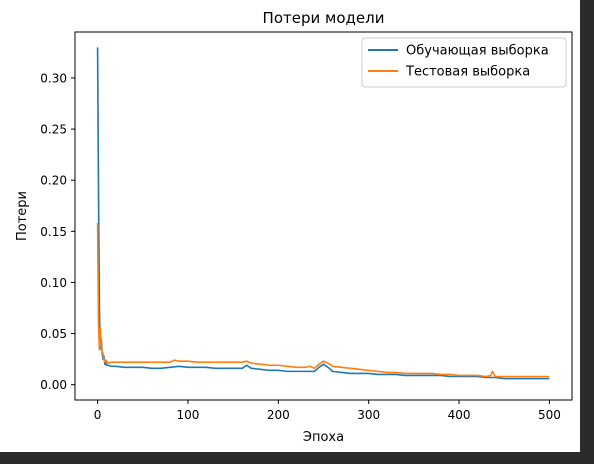 This screenshot has height=464, width=594. Describe the element at coordinates (477, 51) in the screenshot. I see `legend-train-label: Обучающая выборка` at that location.